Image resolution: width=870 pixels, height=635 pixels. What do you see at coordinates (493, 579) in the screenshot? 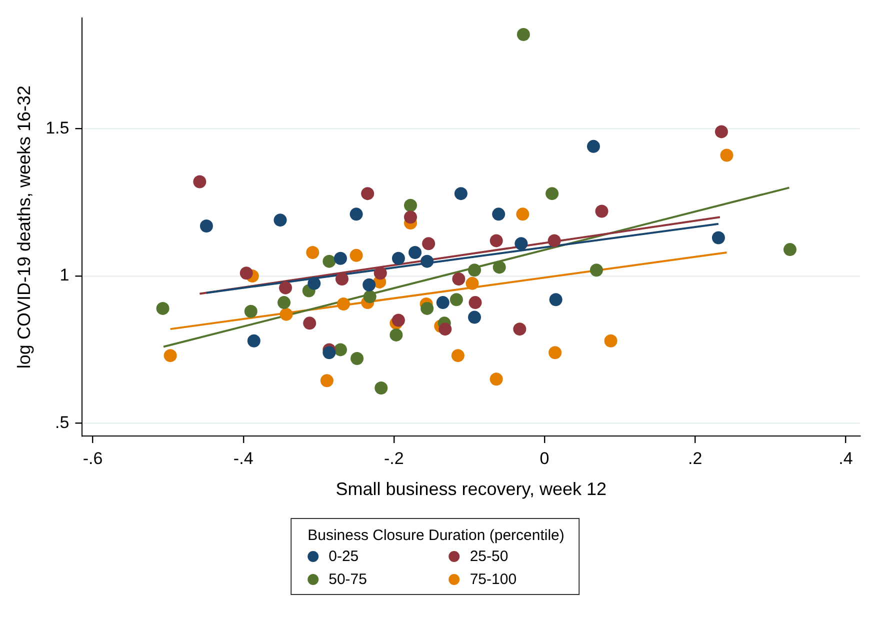
I see `legend-label: 75-100` at bounding box center [493, 579].